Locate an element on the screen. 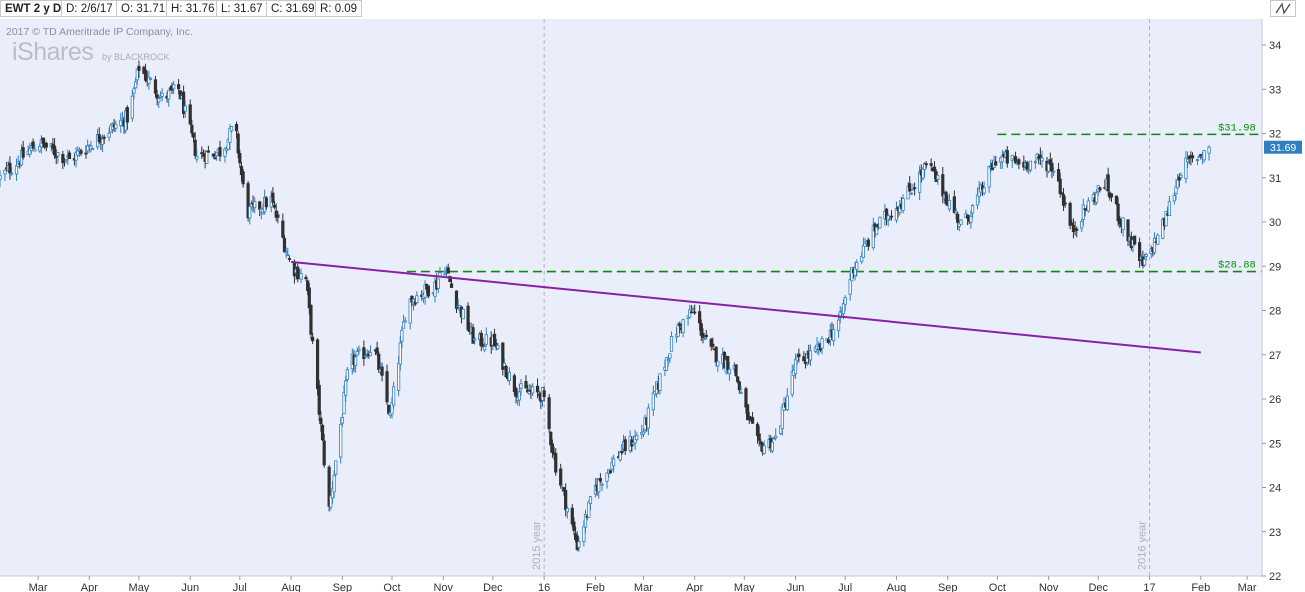 This screenshot has height=592, width=1305. x-tick-label: 17 is located at coordinates (1149, 587).